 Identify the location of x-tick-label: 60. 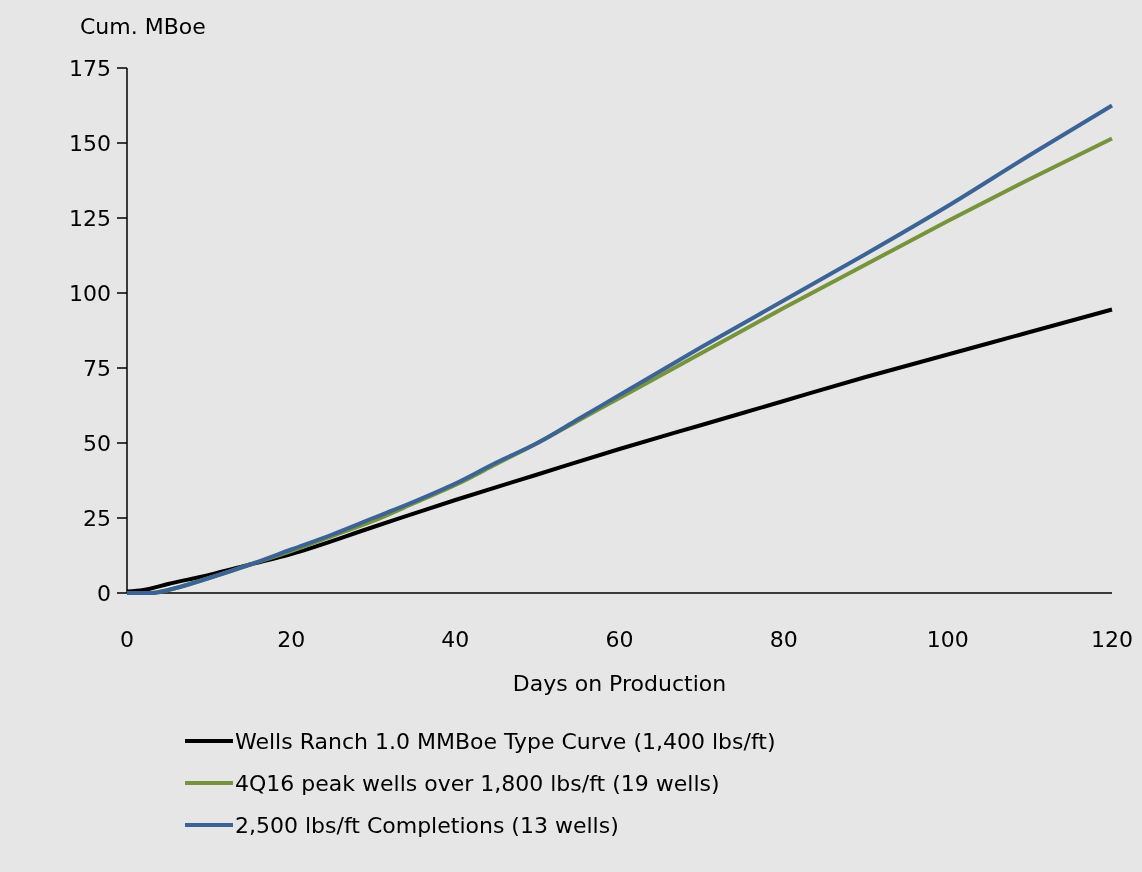
(619, 639).